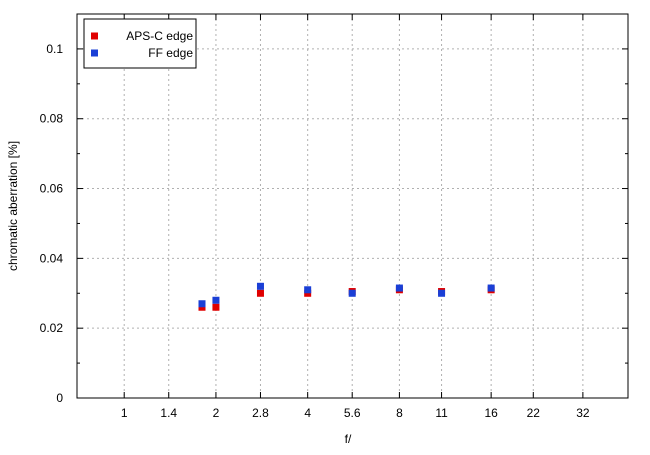 The height and width of the screenshot is (455, 650). What do you see at coordinates (52, 223) in the screenshot?
I see `y-tick-labels: 0 0.02 0.04 0.06 0.08 0.1` at bounding box center [52, 223].